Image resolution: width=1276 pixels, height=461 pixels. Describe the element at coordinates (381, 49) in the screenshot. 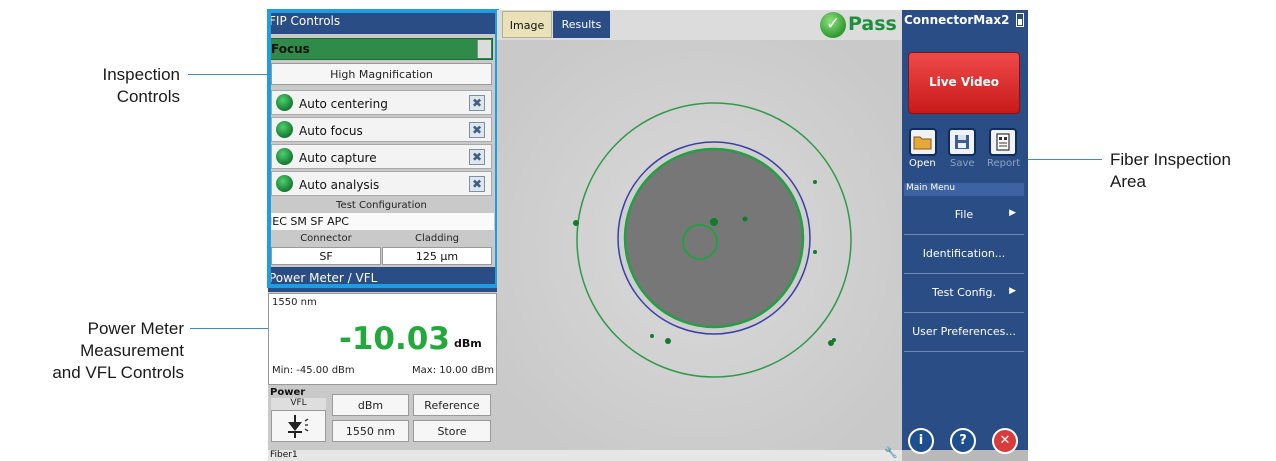

I see `focus-slider: Focus` at that location.